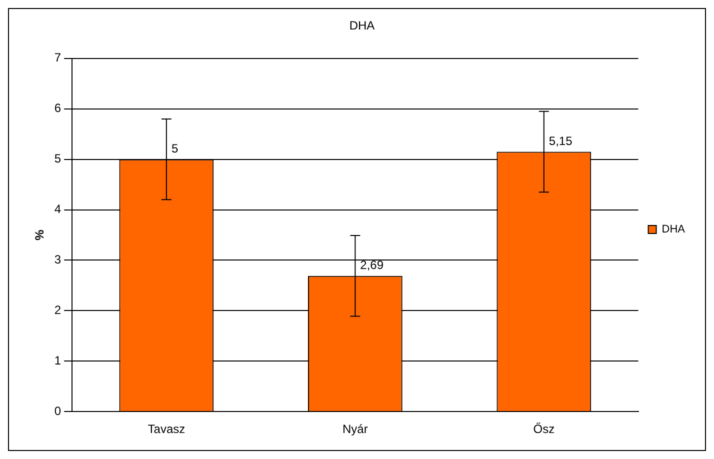 This screenshot has width=714, height=459. Describe the element at coordinates (58, 259) in the screenshot. I see `y-tick-label: 3` at that location.